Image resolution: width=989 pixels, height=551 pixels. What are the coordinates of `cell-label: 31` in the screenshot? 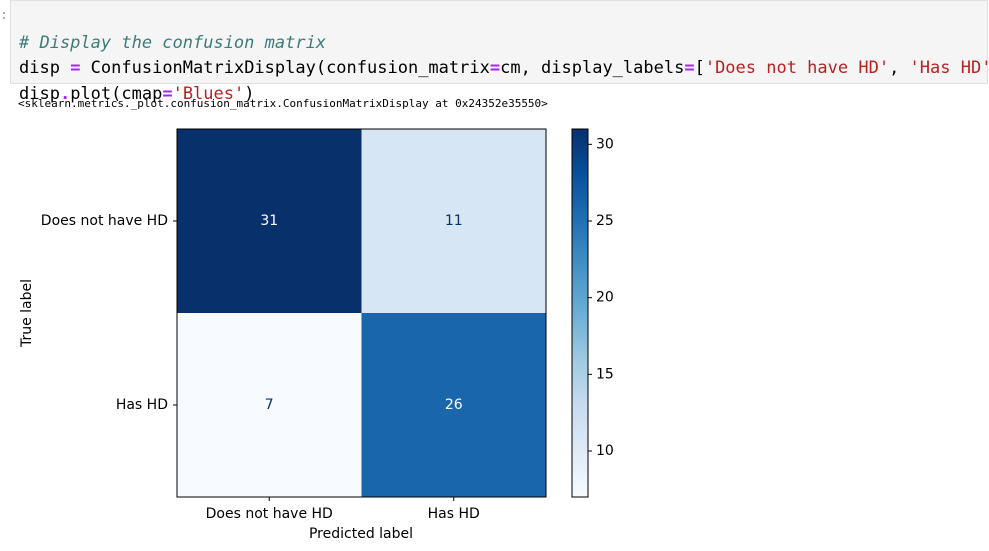 It's located at (269, 221).